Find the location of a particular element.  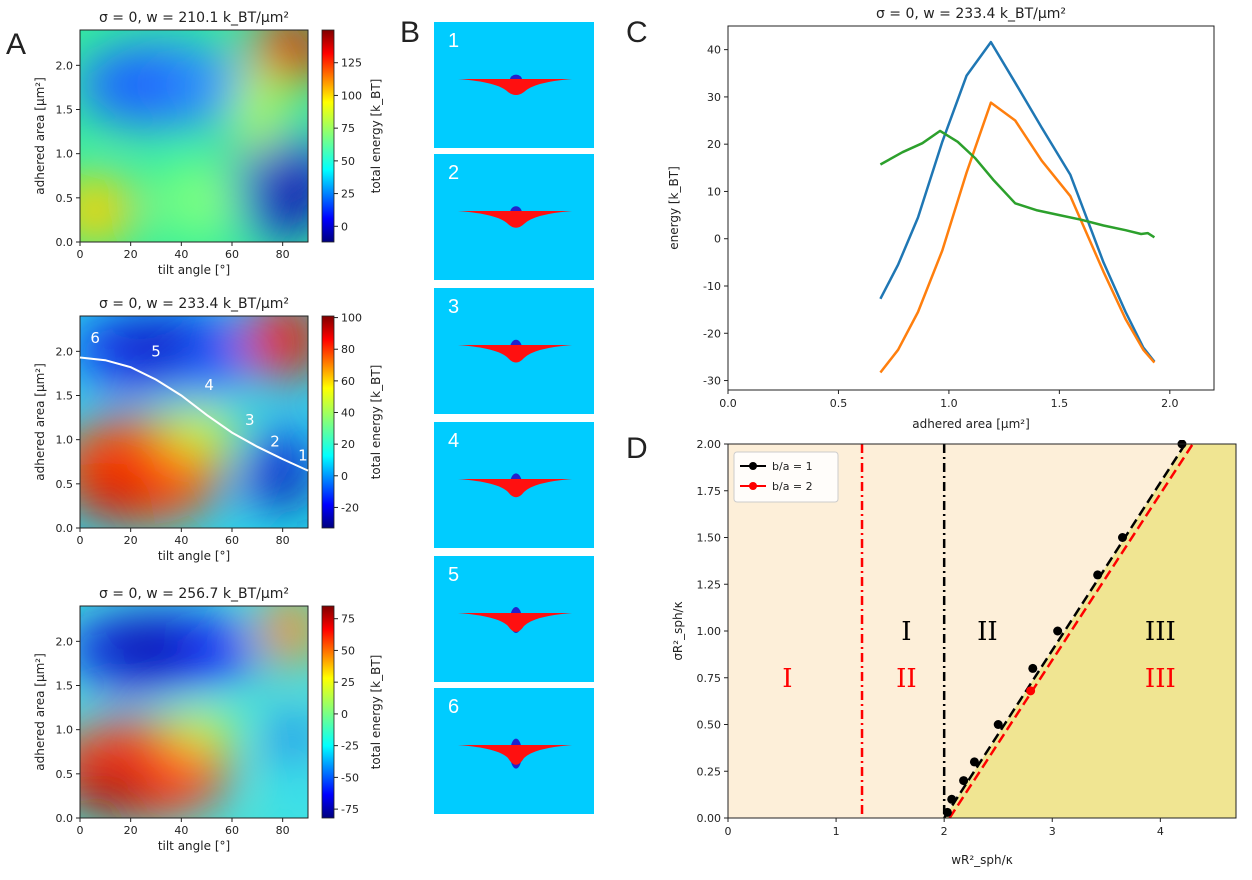

panel-b-frames: 1 2 3 4 5 6 is located at coordinates (514, 420).